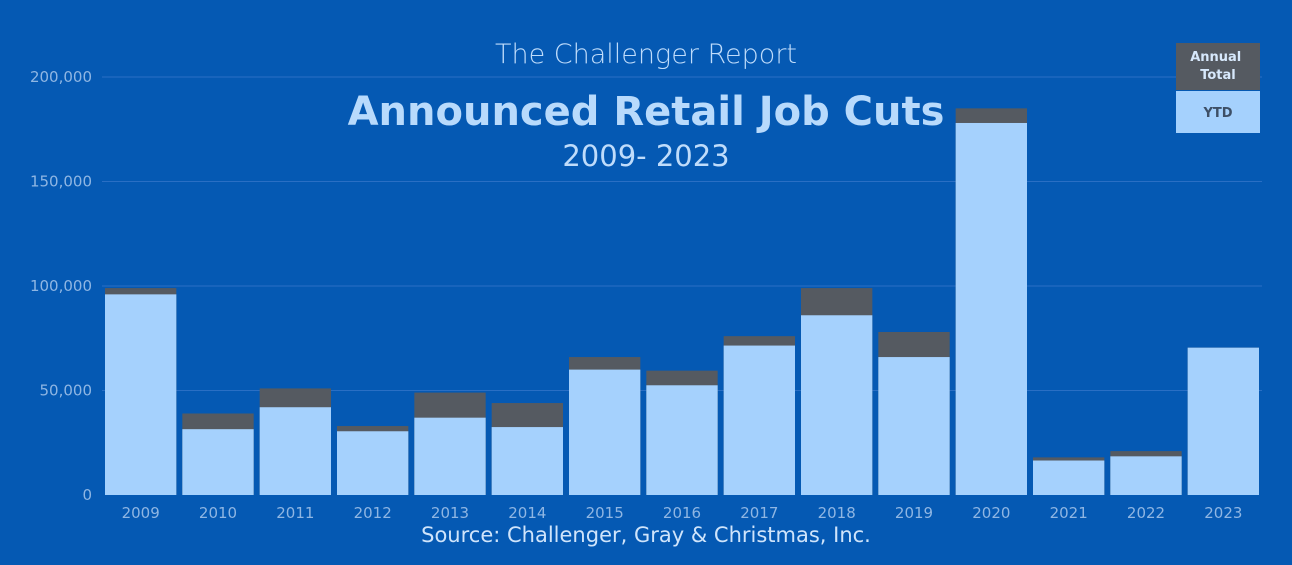  Describe the element at coordinates (914, 513) in the screenshot. I see `x-tick-label: 2019` at that location.